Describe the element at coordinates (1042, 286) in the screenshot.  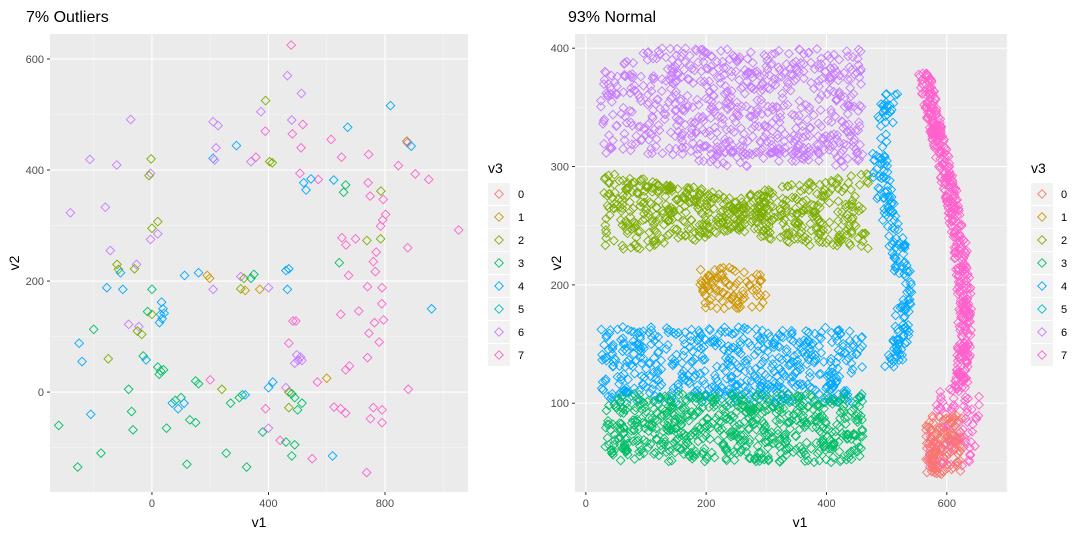
I see `legend-key-box` at that location.